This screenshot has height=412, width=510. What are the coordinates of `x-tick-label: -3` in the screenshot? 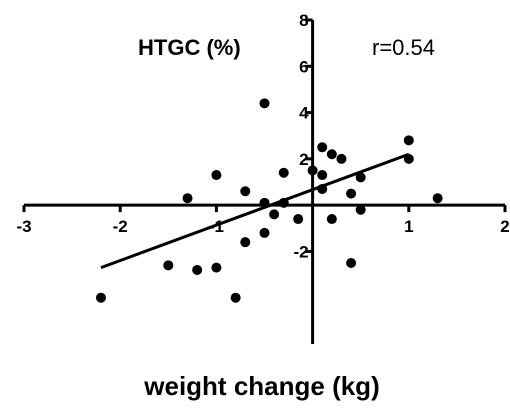 It's located at (23, 226).